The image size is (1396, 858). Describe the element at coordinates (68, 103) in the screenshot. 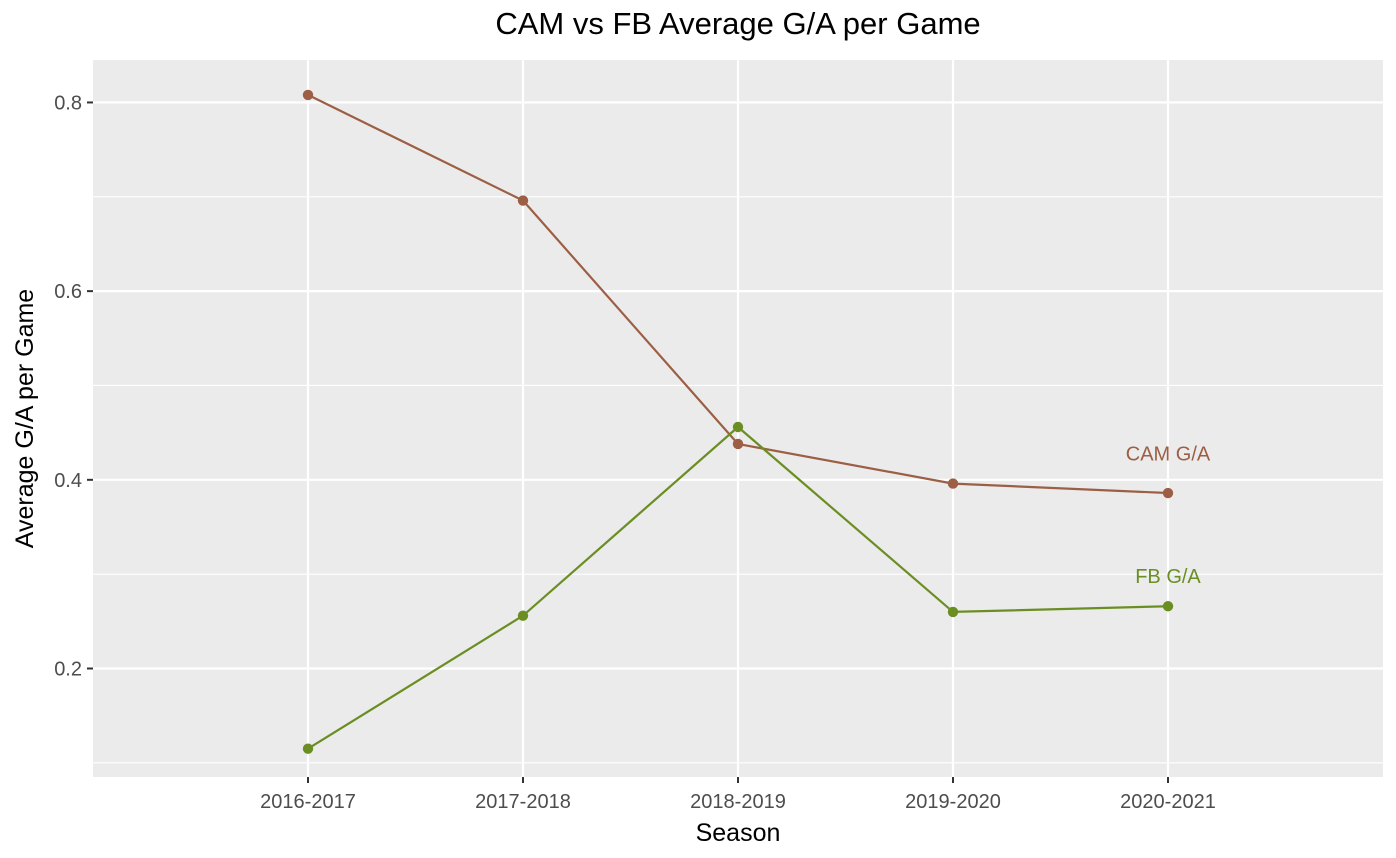

I see `y-tick-label: 0.8` at that location.